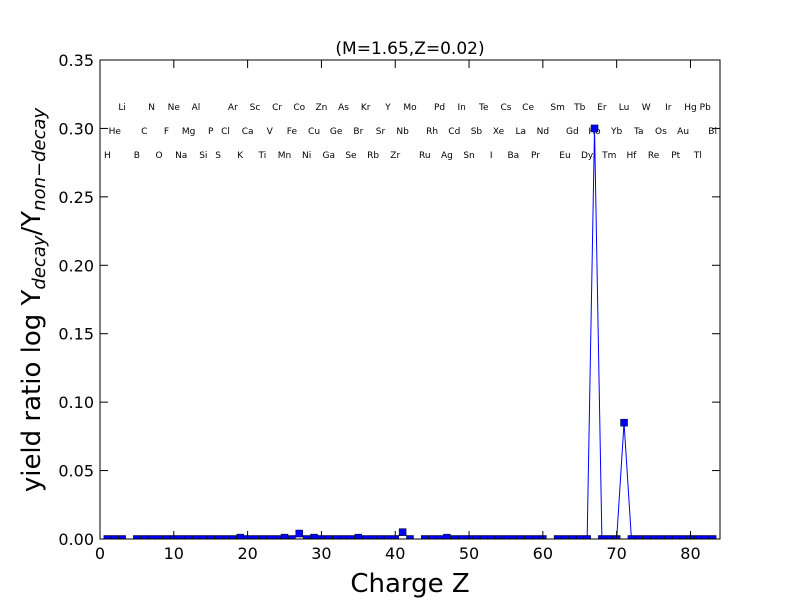 Image resolution: width=800 pixels, height=600 pixels. I want to click on element-label: La, so click(520, 132).